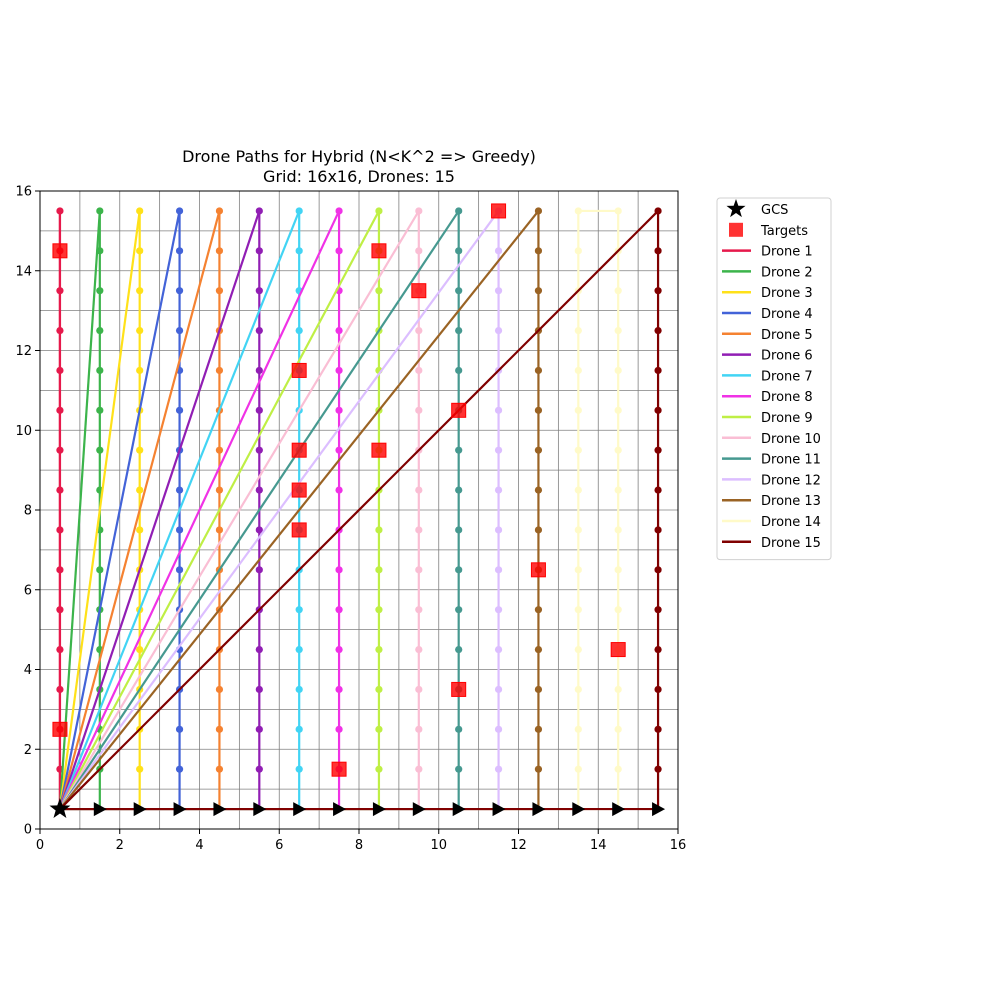  Describe the element at coordinates (120, 845) in the screenshot. I see `x-tick-label: 2` at that location.